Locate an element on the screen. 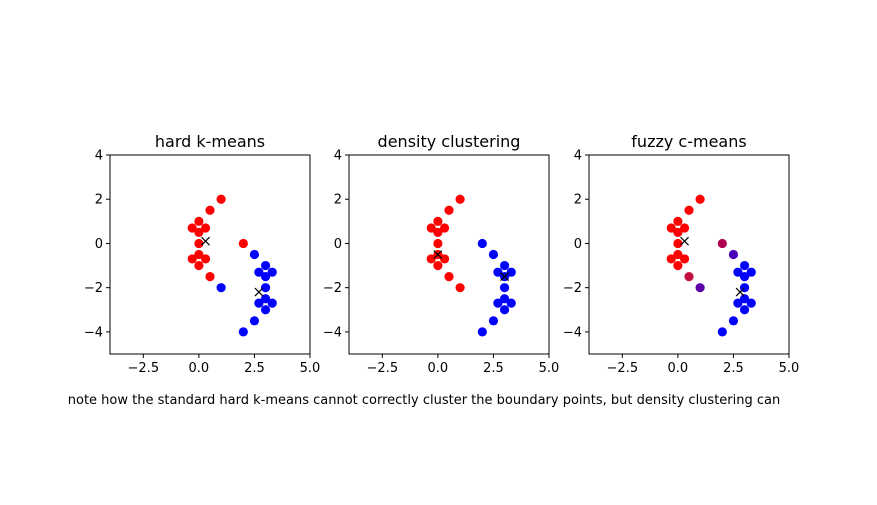  subplot-title: fuzzy c-means is located at coordinates (688, 141).